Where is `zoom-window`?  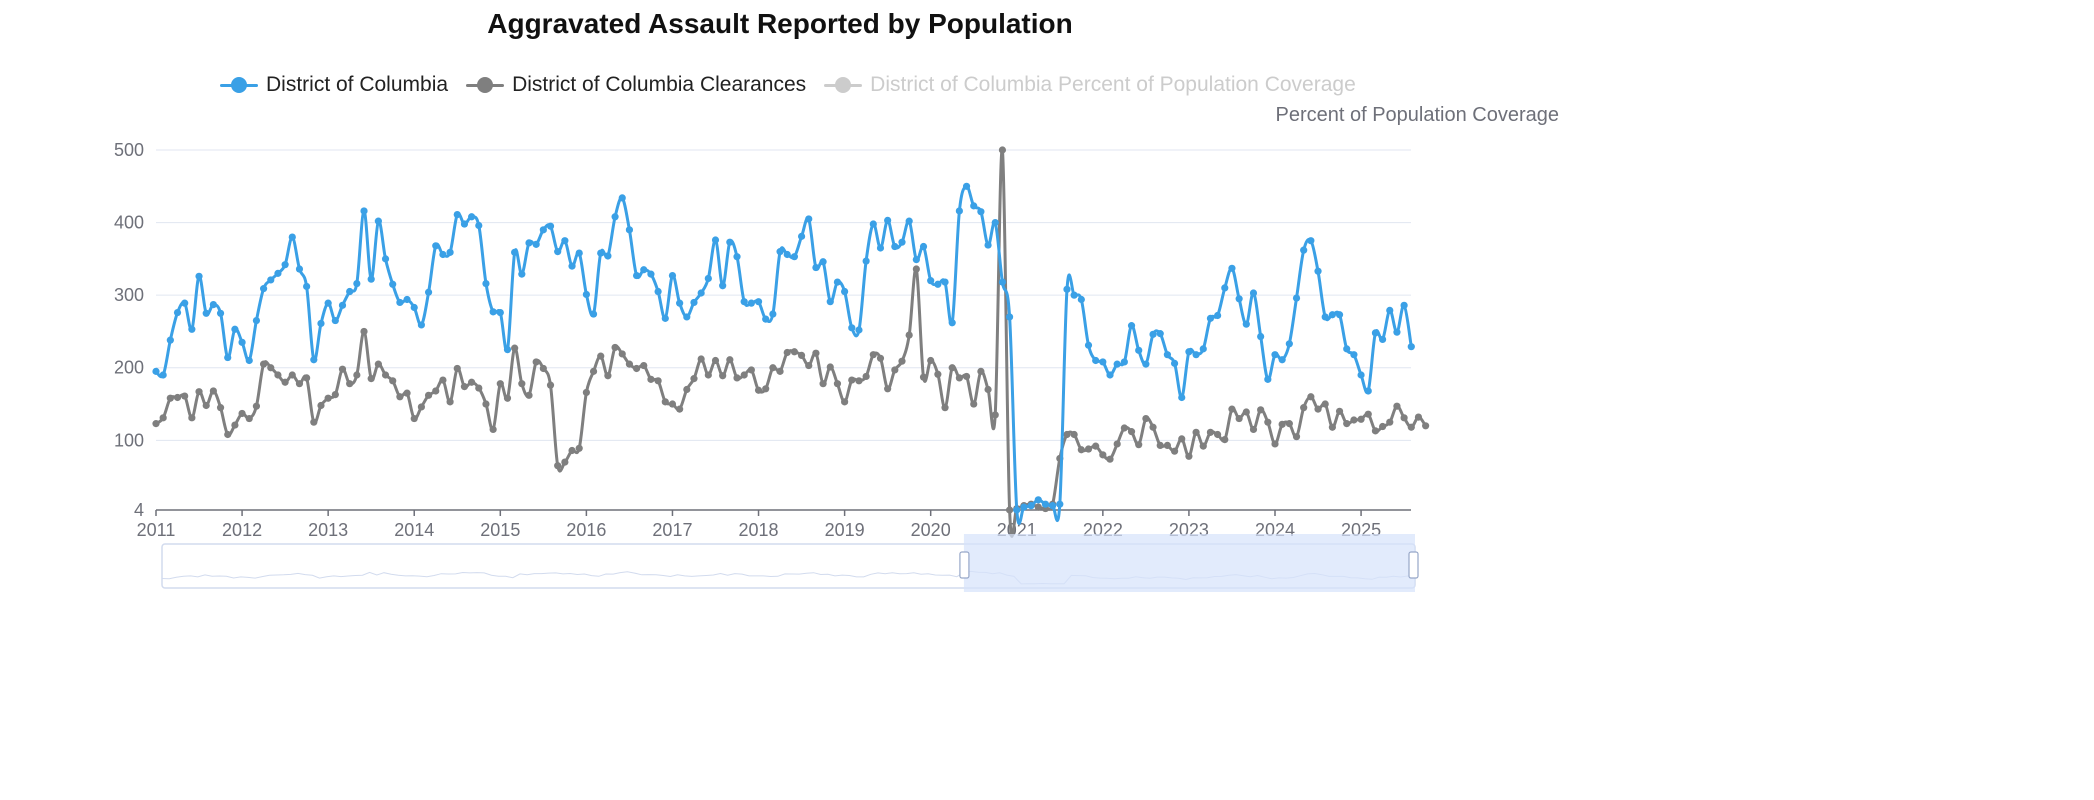 zoom-window is located at coordinates (1189, 563).